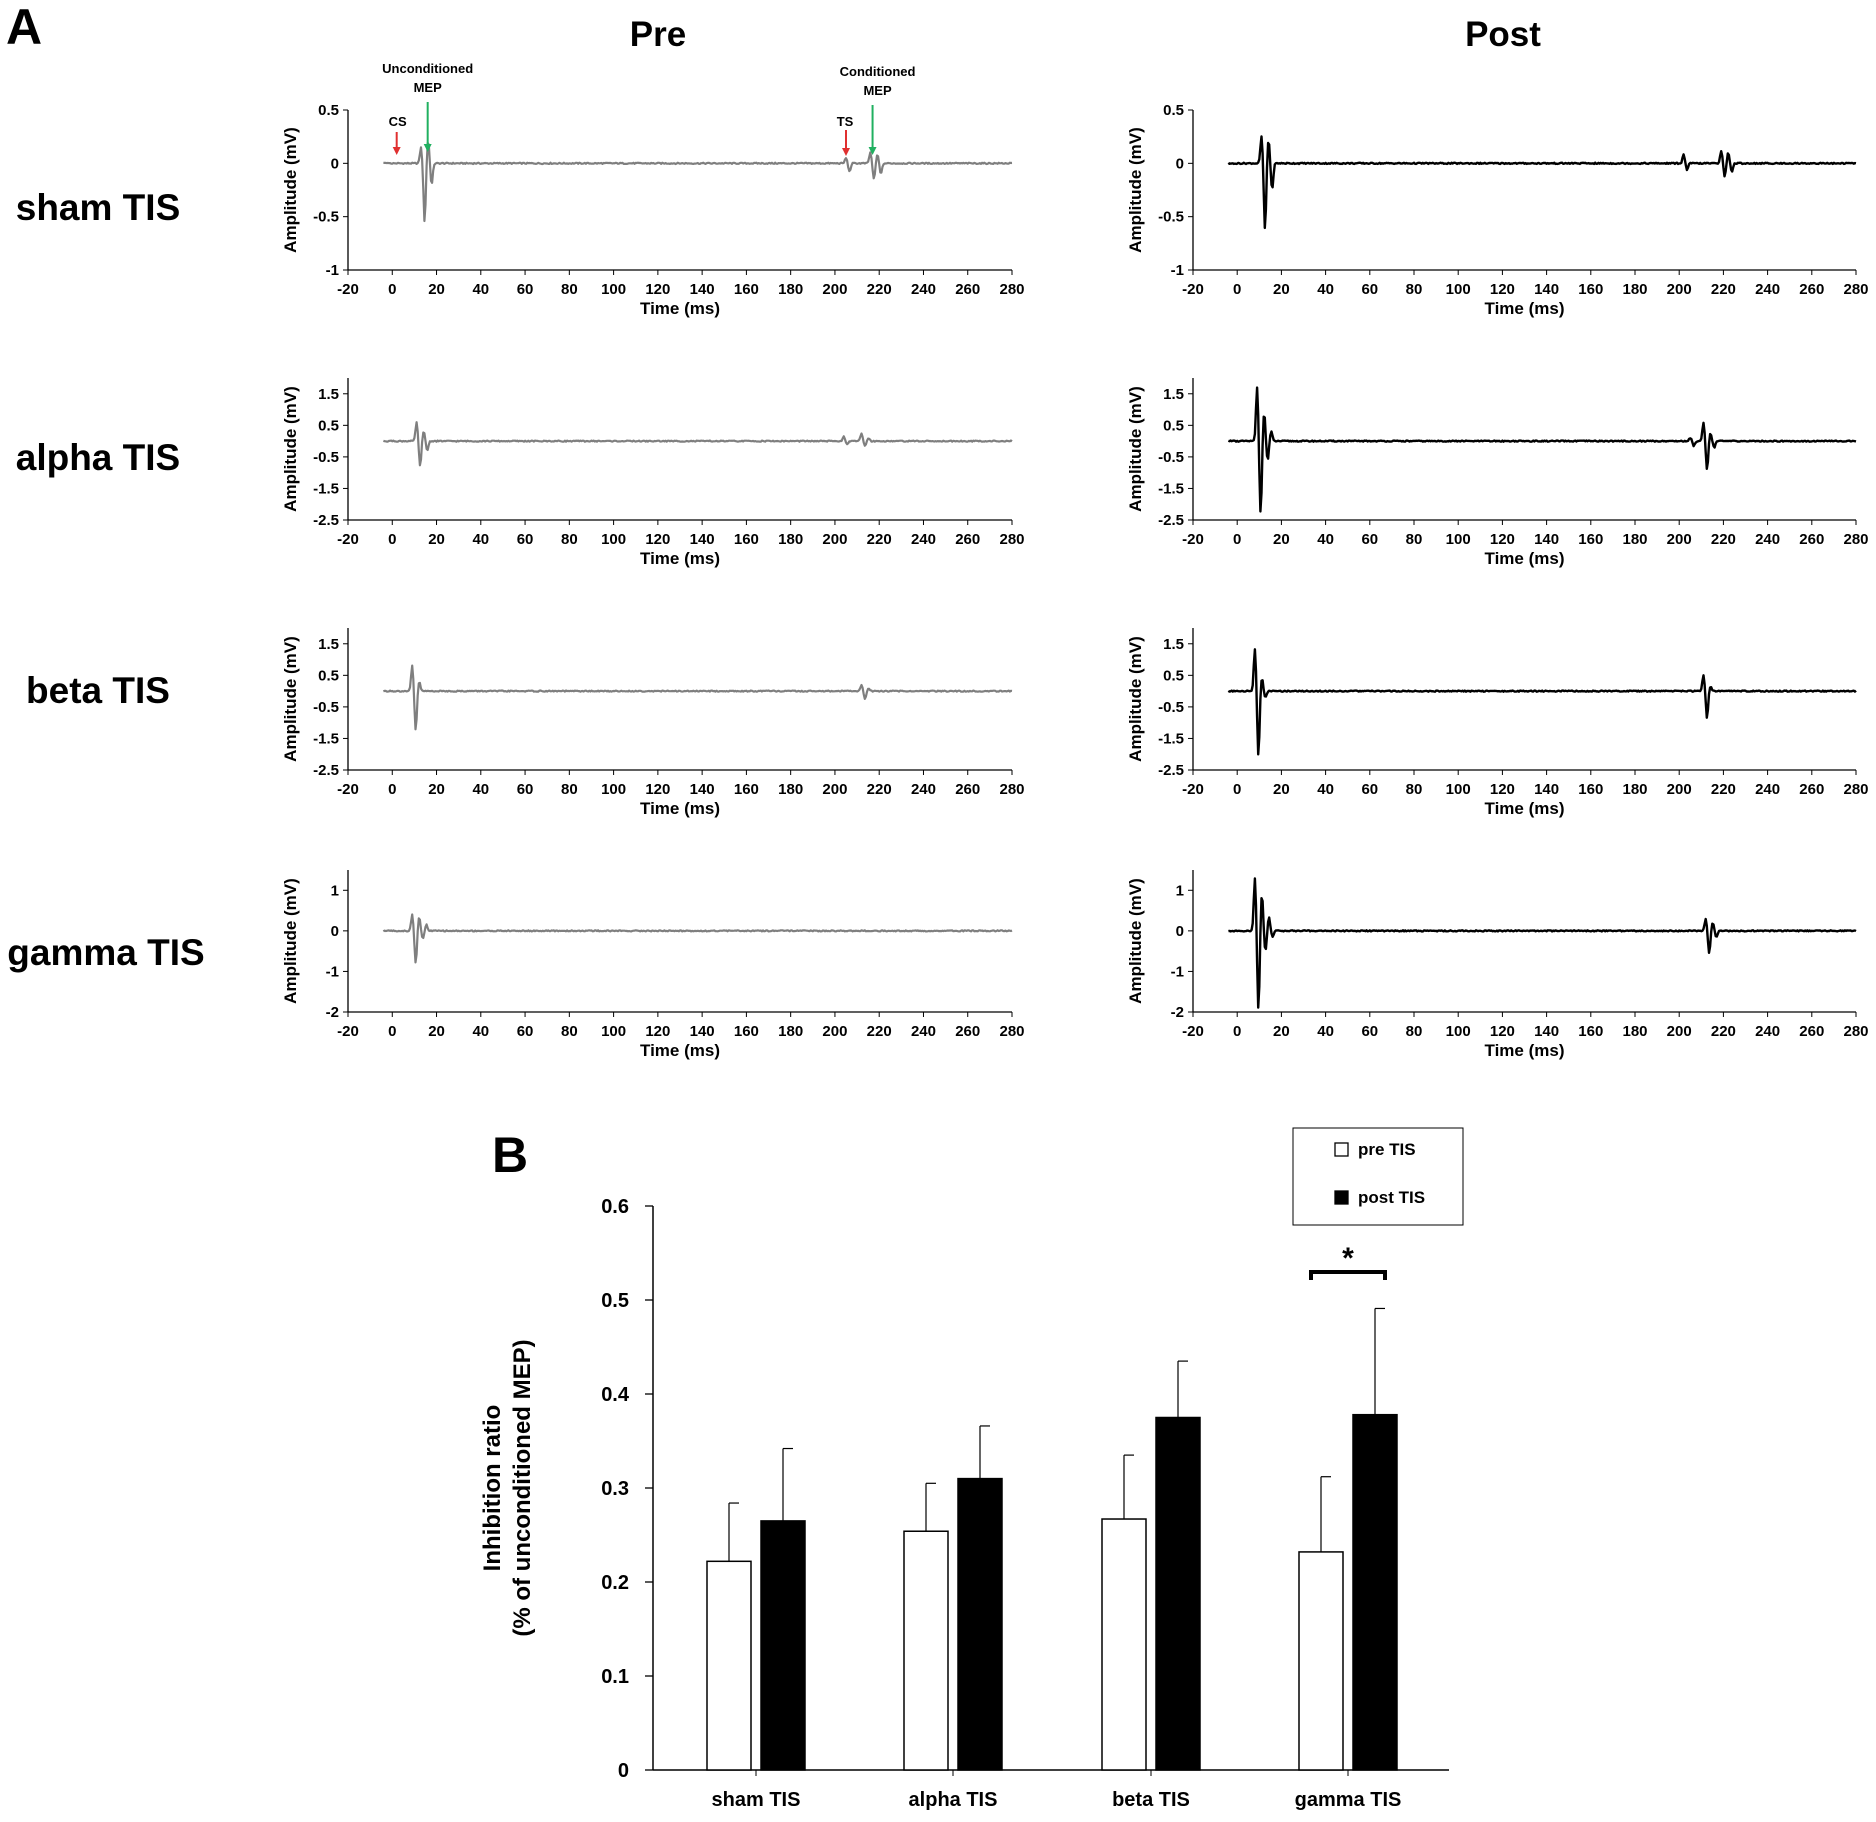 The width and height of the screenshot is (1876, 1822). What do you see at coordinates (396, 151) in the screenshot?
I see `cs-arrow-head` at bounding box center [396, 151].